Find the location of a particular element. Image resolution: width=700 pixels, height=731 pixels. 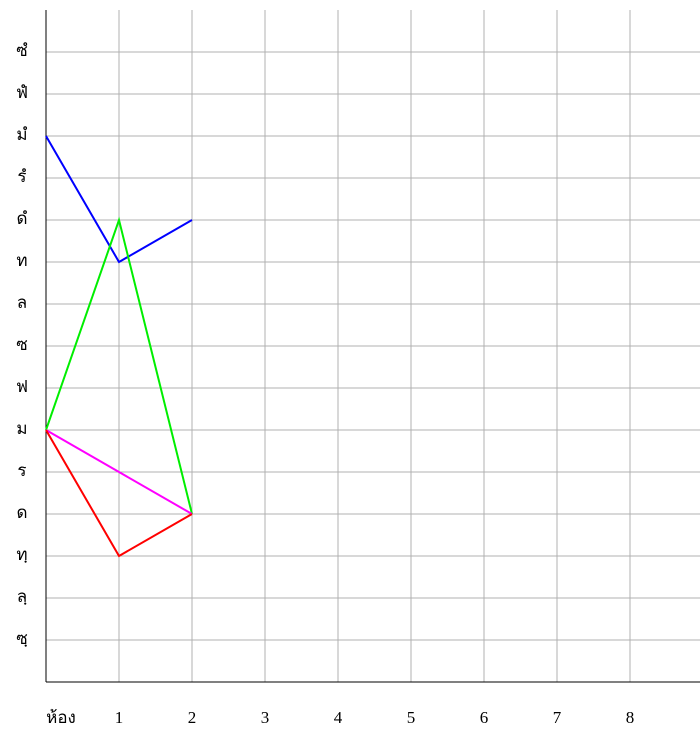

x-tick-label: 3 is located at coordinates (265, 717).